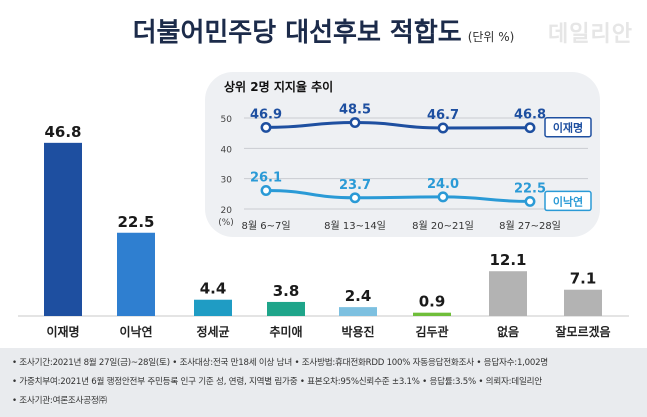 Image resolution: width=647 pixels, height=417 pixels. I want to click on y-axis-unit: (%), so click(226, 223).